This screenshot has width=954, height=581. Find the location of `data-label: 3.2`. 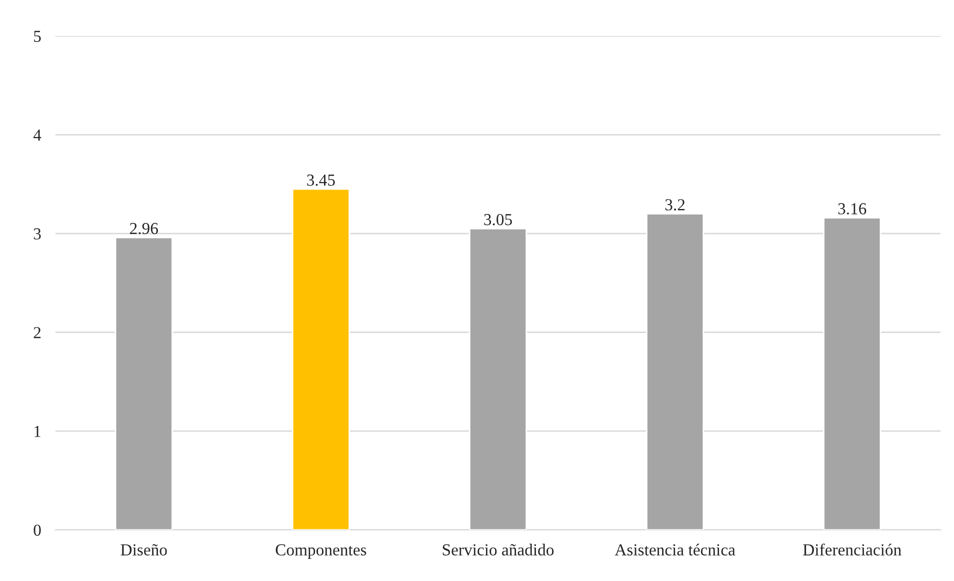

data-label: 3.2 is located at coordinates (675, 204).